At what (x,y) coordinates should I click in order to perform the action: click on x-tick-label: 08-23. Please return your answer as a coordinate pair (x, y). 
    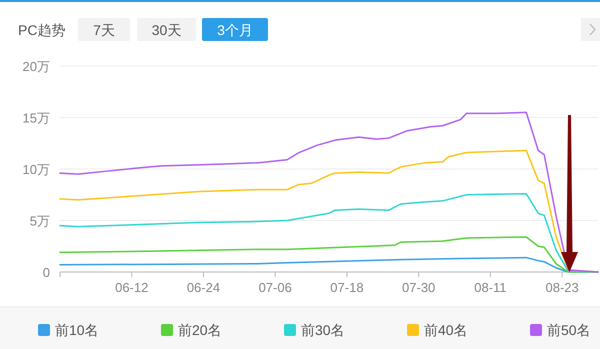
    Looking at the image, I should click on (562, 287).